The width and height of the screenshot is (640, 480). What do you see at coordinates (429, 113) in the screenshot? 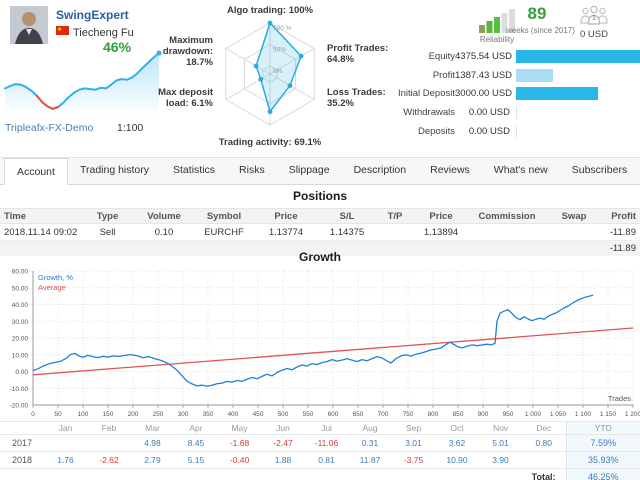
I see `stat-label: Withdrawals` at bounding box center [429, 113].